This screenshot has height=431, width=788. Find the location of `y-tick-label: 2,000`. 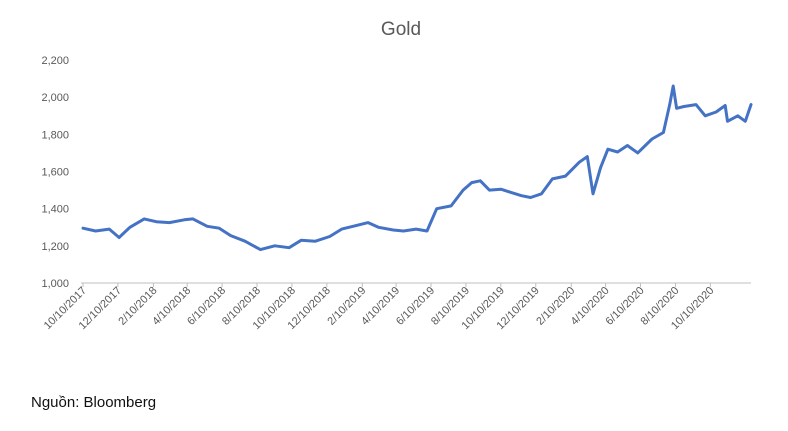

y-tick-label: 2,000 is located at coordinates (55, 98).